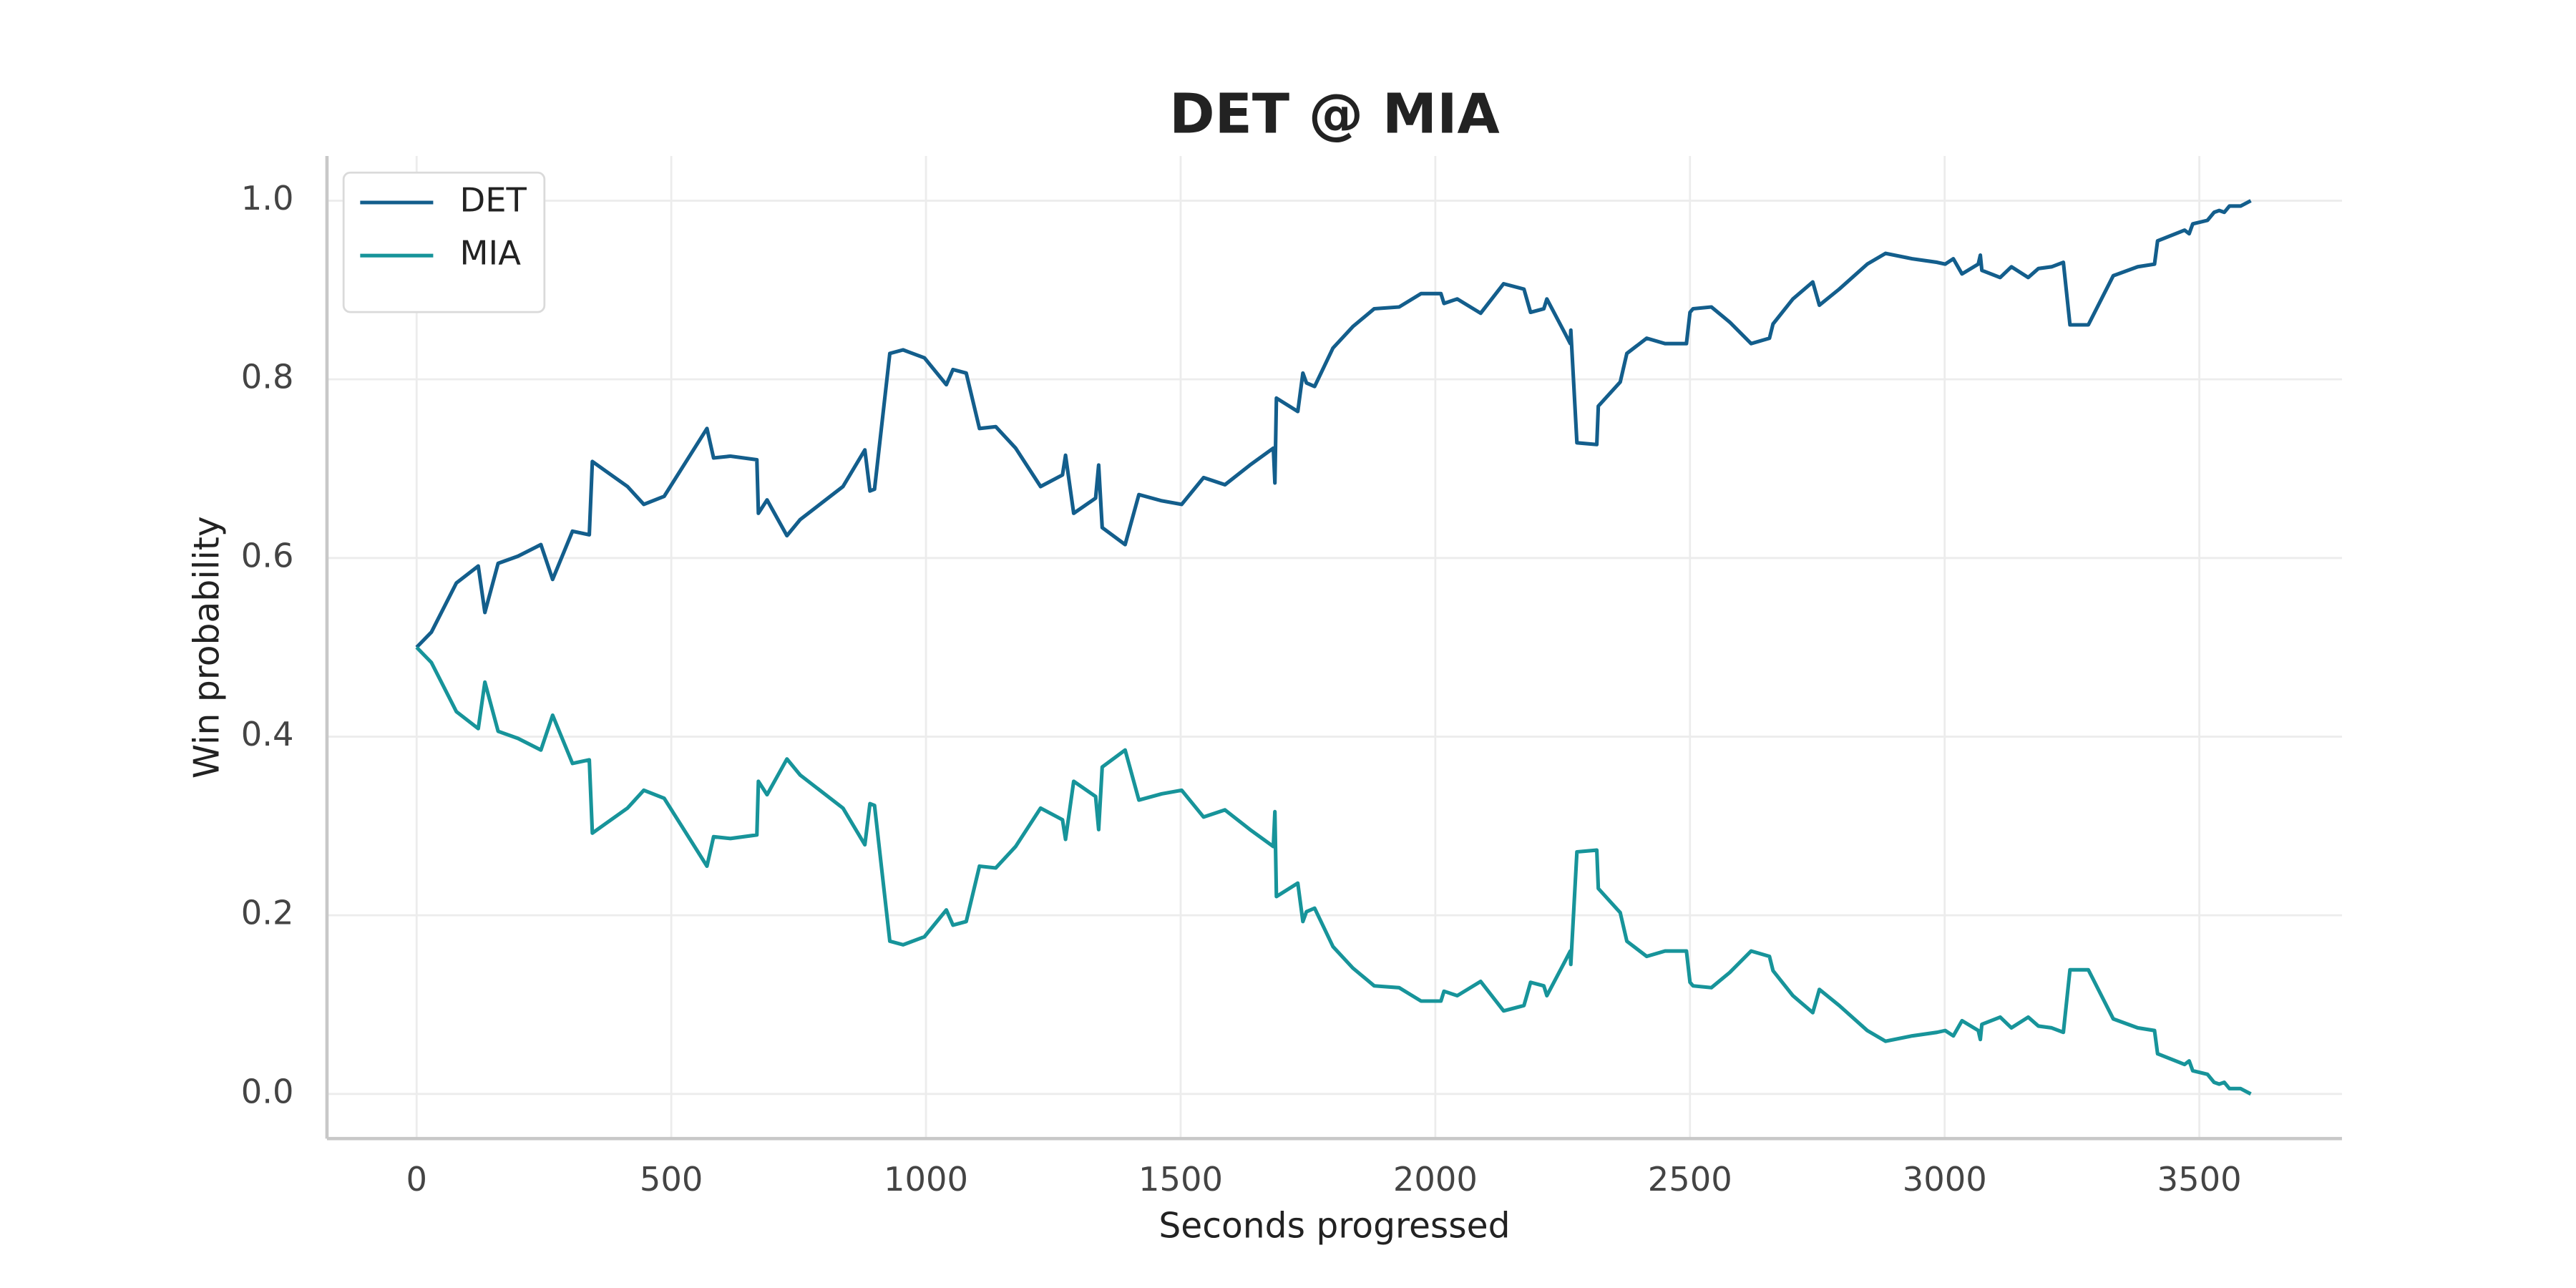 The height and width of the screenshot is (1288, 2576). I want to click on x-tick-label: 500, so click(671, 1179).